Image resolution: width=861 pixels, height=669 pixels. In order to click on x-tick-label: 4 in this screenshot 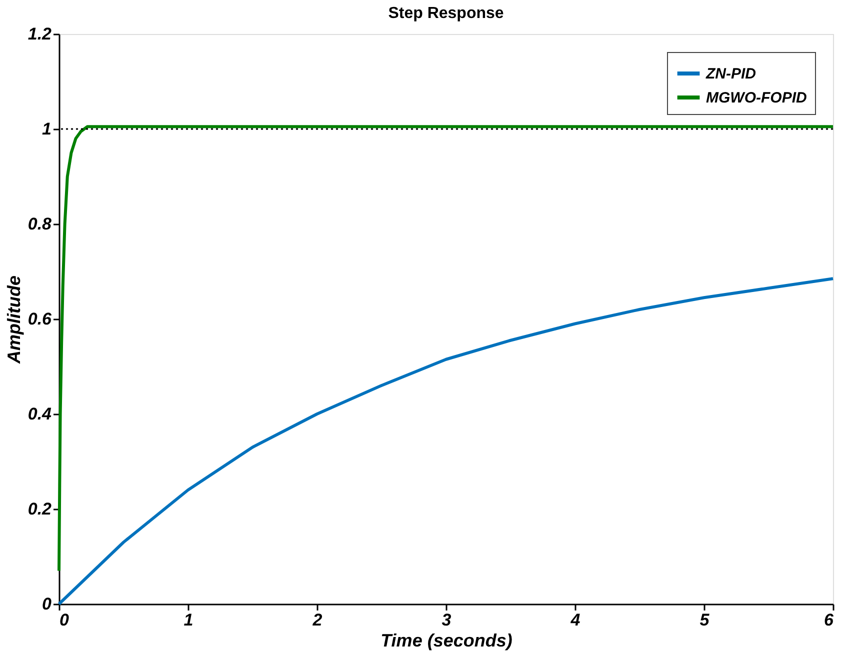, I will do `click(575, 620)`.